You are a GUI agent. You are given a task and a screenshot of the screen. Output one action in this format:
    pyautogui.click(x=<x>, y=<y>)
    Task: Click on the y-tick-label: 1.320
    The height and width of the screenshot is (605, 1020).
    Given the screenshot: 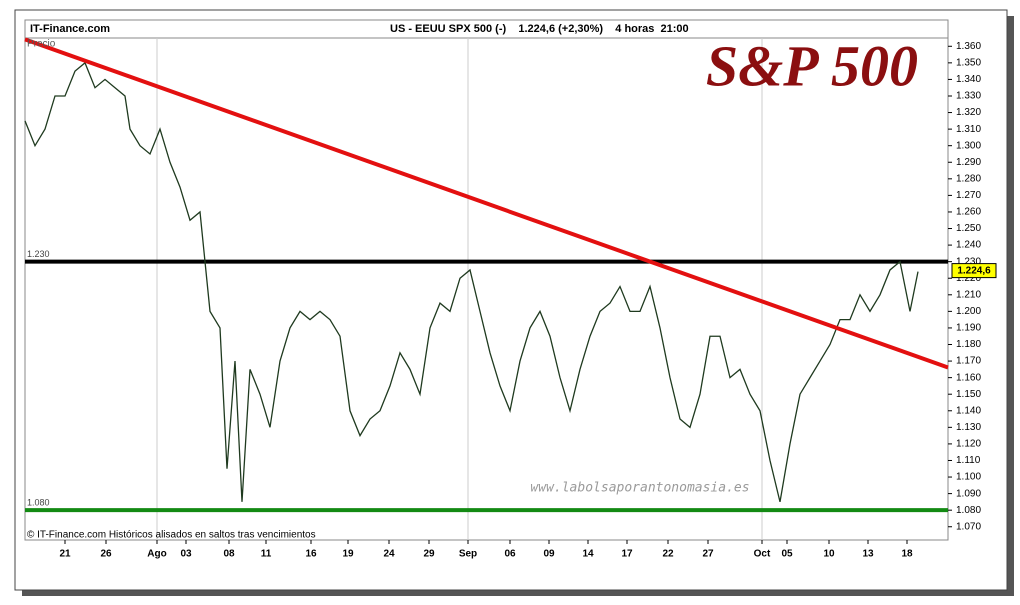 What is the action you would take?
    pyautogui.click(x=968, y=112)
    